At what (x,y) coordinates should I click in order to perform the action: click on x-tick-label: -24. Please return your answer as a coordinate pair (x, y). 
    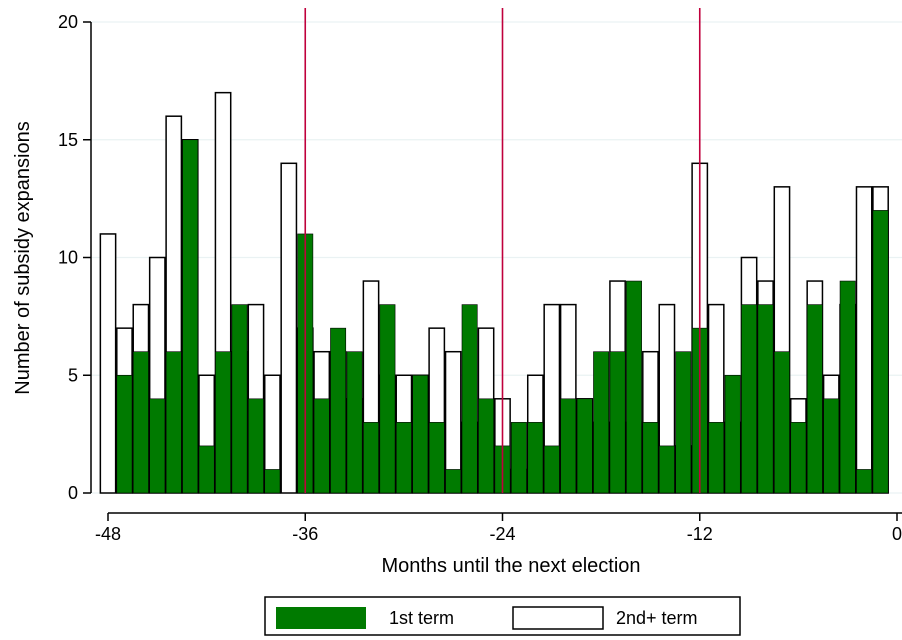
    Looking at the image, I should click on (502, 534).